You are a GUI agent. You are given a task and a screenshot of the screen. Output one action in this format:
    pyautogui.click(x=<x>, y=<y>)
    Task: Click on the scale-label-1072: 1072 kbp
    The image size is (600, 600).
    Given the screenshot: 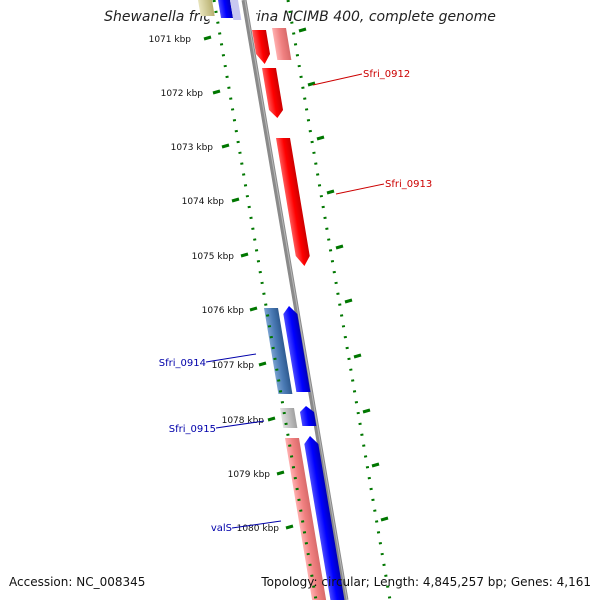 What is the action you would take?
    pyautogui.click(x=182, y=94)
    